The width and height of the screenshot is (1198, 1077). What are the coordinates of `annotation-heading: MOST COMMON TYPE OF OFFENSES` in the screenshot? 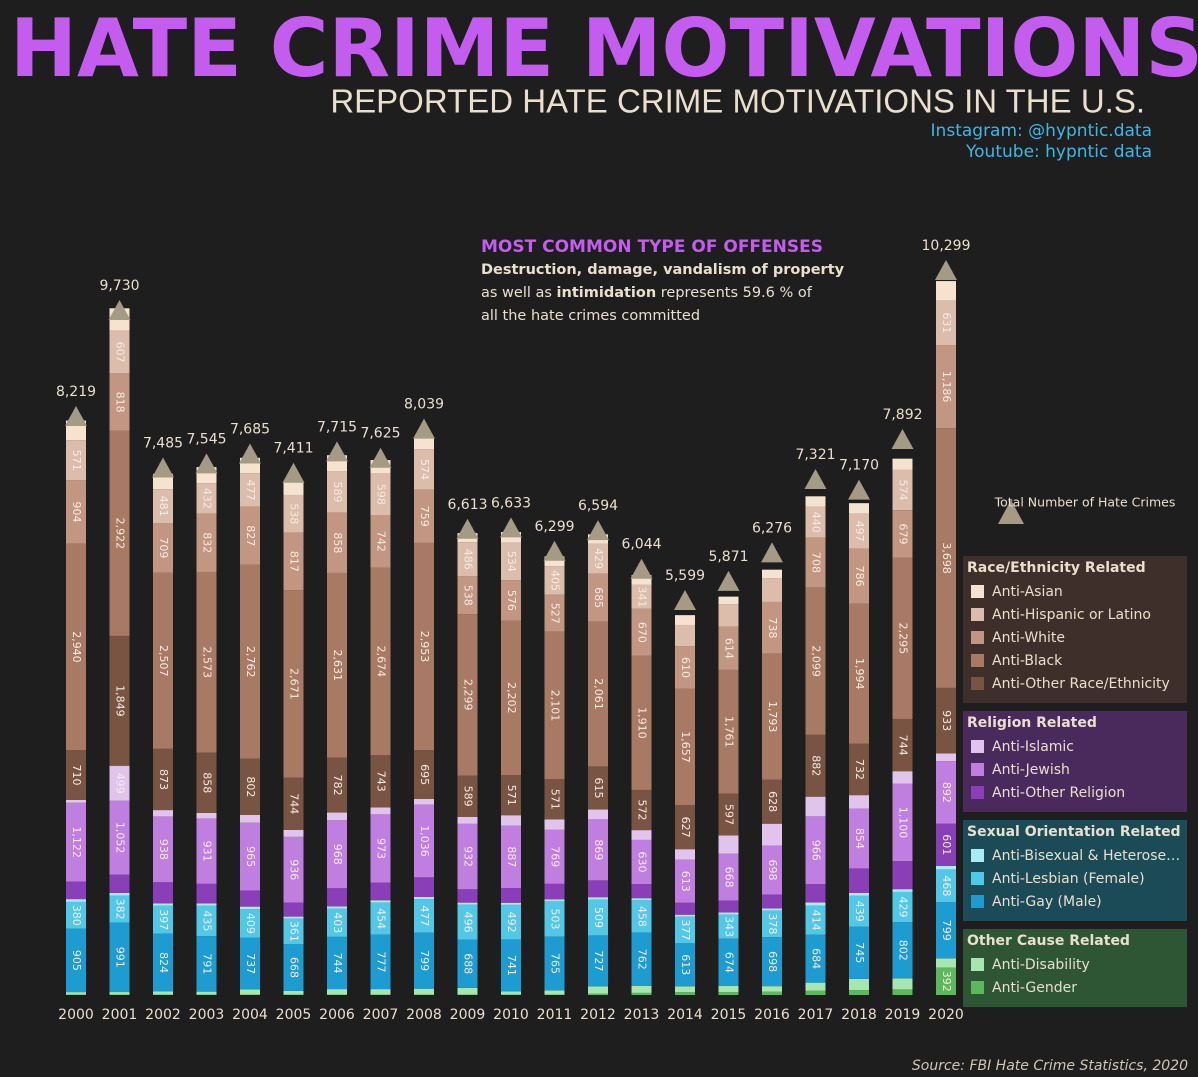 It's located at (652, 247).